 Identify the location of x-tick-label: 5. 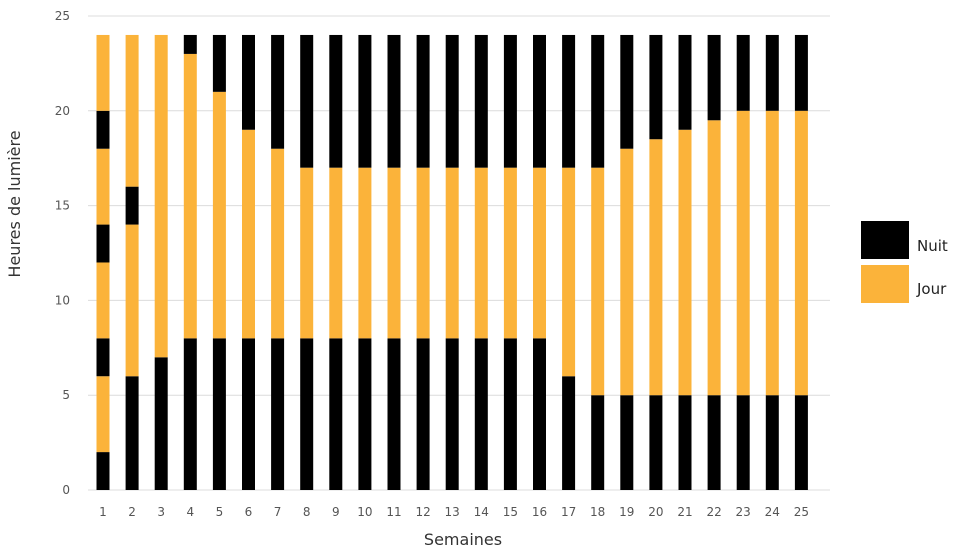
(220, 512).